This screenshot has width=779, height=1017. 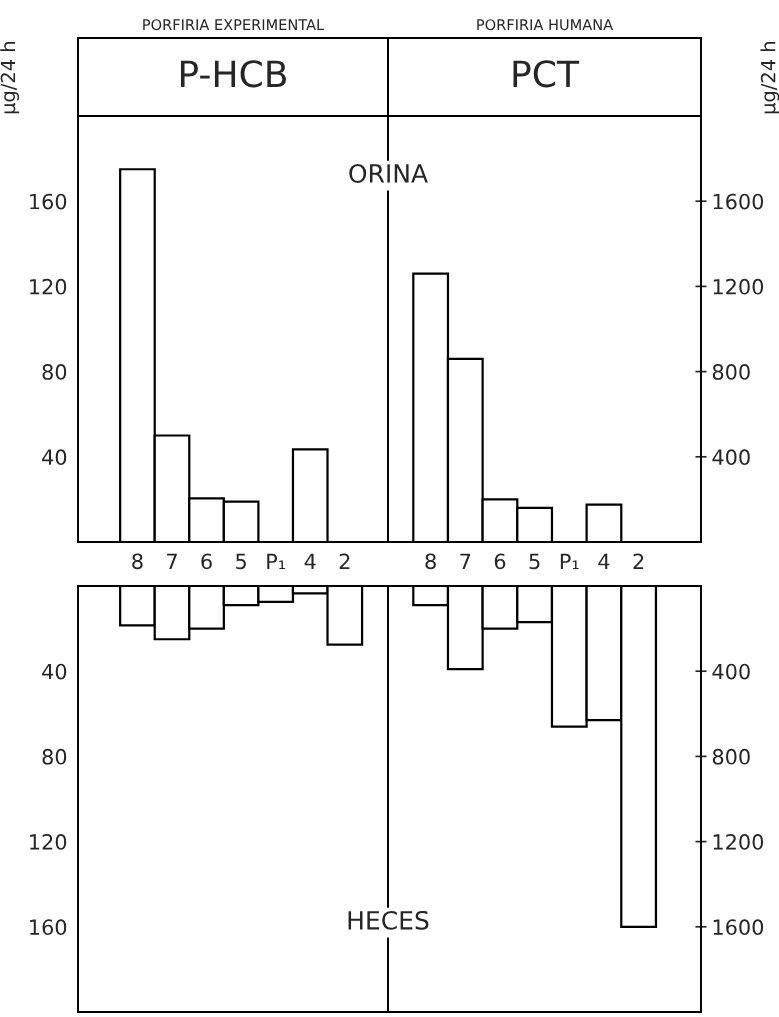 What do you see at coordinates (234, 25) in the screenshot?
I see `chart-subtitle: PORFIRIA EXPERIMENTAL` at bounding box center [234, 25].